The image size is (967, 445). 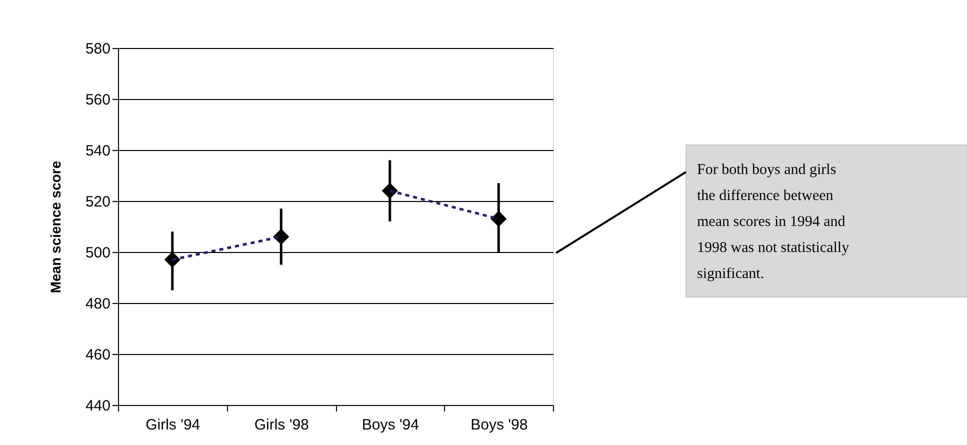 I want to click on y-tick-label: 480, so click(x=97, y=304).